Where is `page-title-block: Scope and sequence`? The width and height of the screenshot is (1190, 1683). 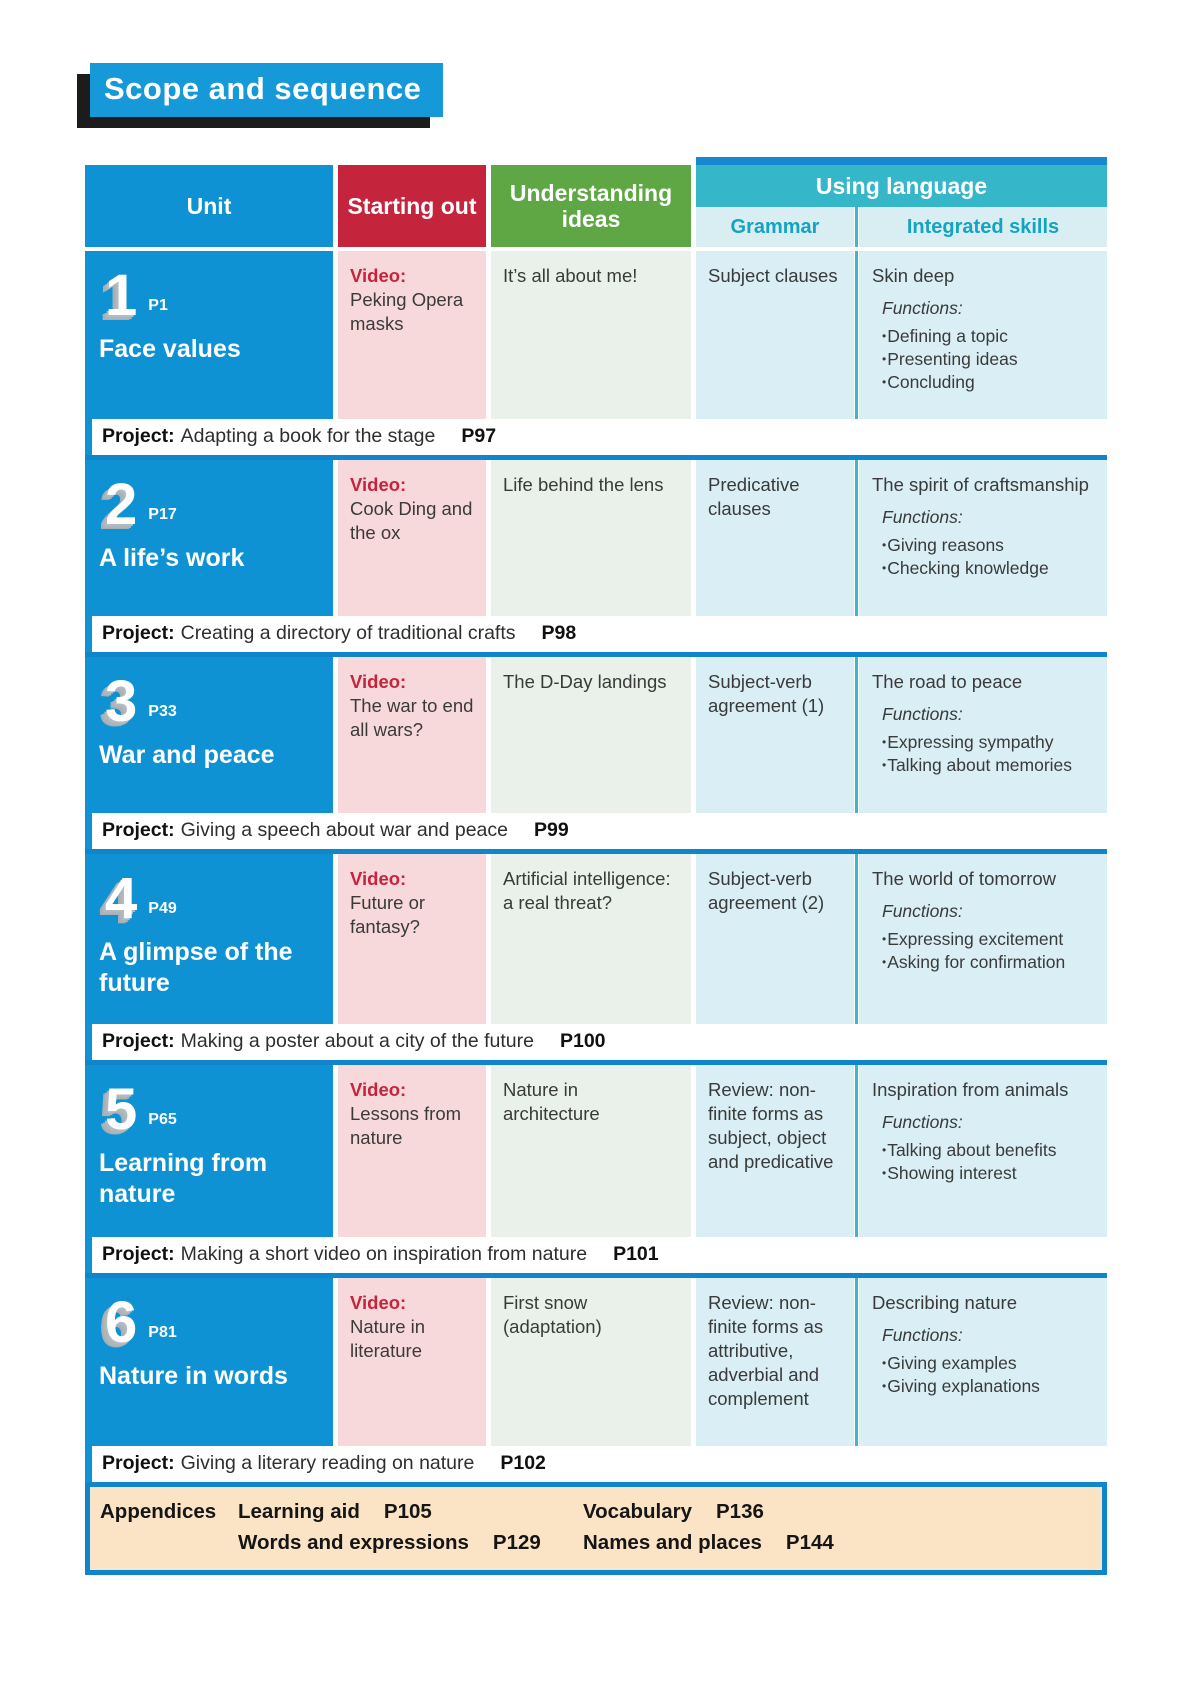 page-title-block: Scope and sequence is located at coordinates (267, 90).